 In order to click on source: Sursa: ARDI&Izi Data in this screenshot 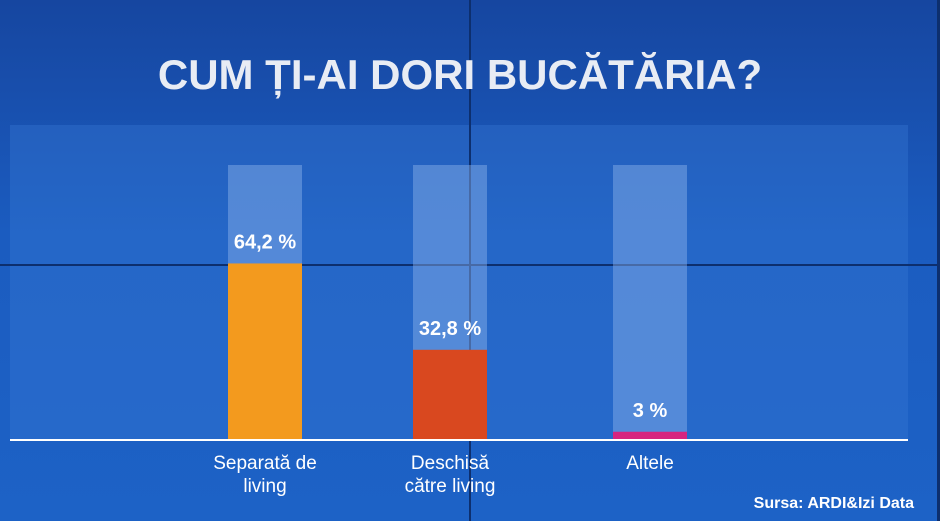, I will do `click(833, 503)`.